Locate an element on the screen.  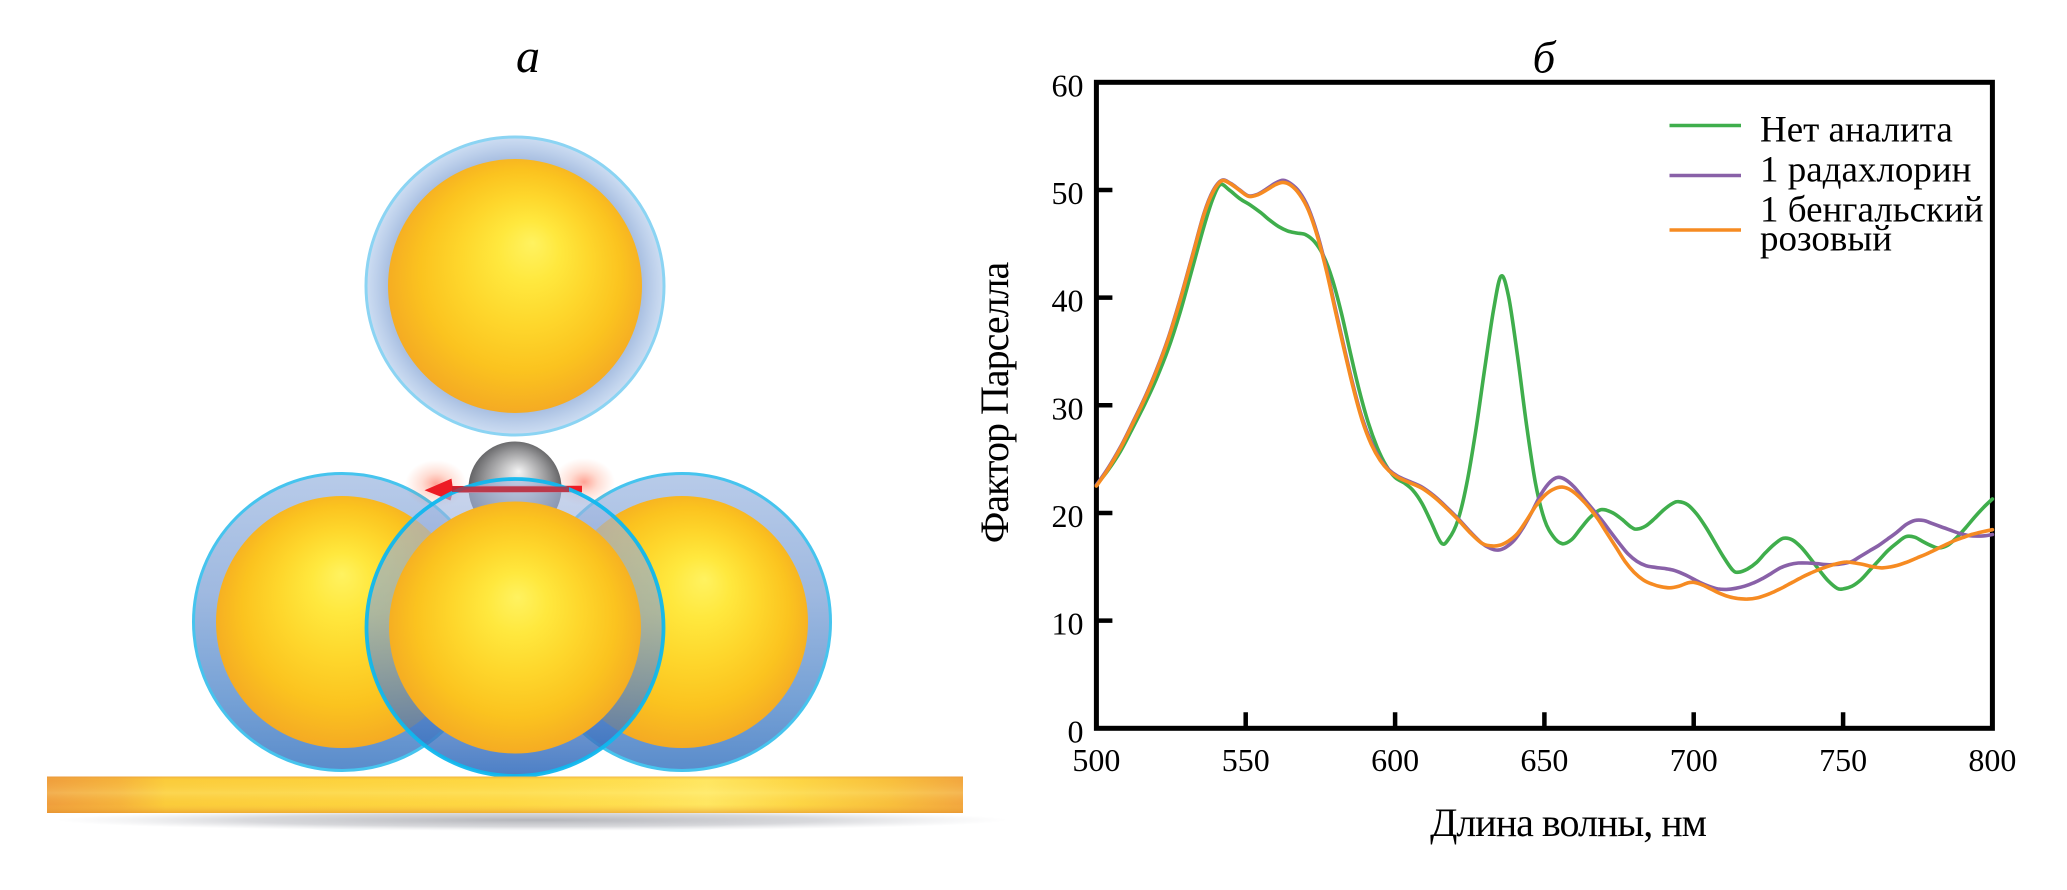
svg-text: 40 is located at coordinates (1068, 301).